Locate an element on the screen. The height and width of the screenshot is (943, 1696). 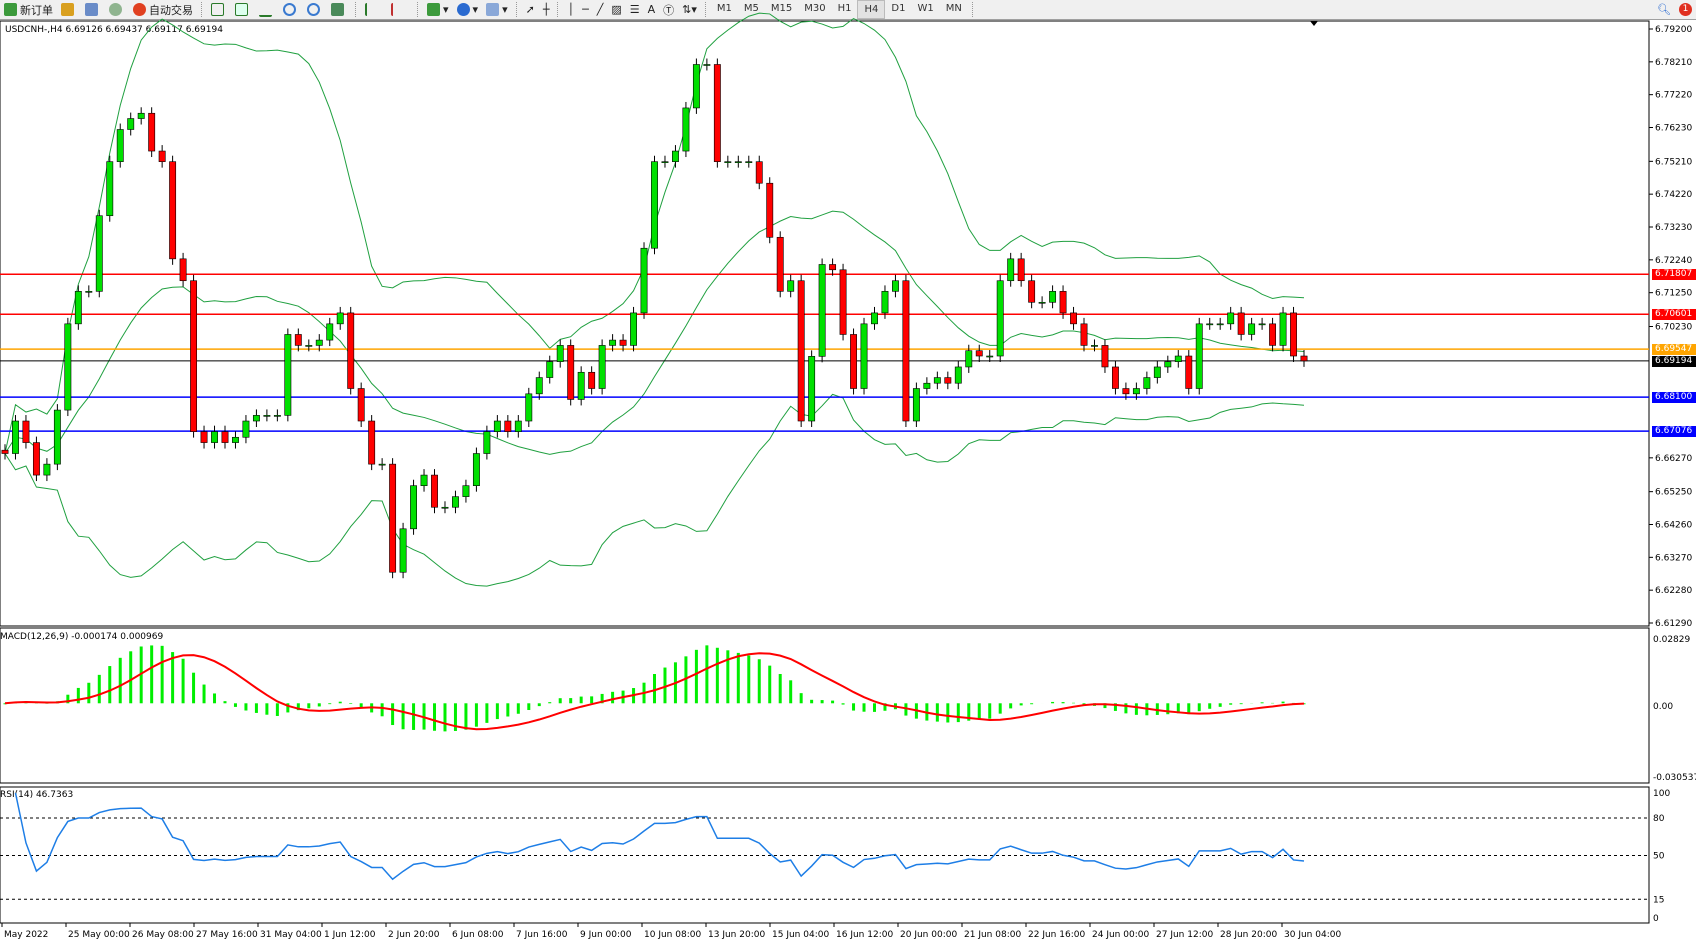
timeframe-w1: W1 is located at coordinates (925, 8).